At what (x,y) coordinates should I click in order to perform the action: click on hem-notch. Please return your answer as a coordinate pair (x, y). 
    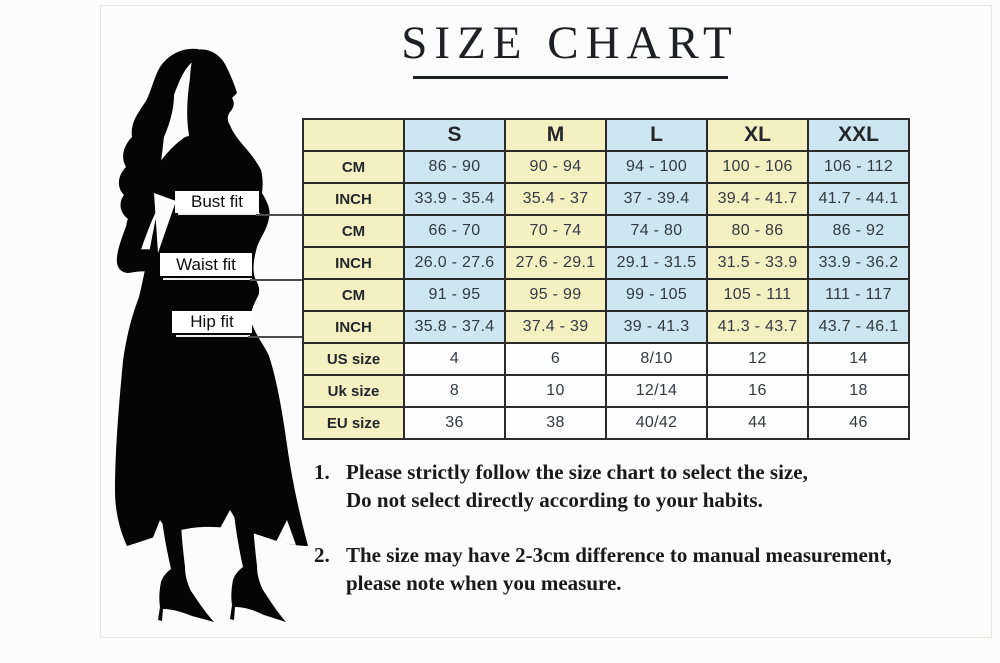
    Looking at the image, I should click on (286, 532).